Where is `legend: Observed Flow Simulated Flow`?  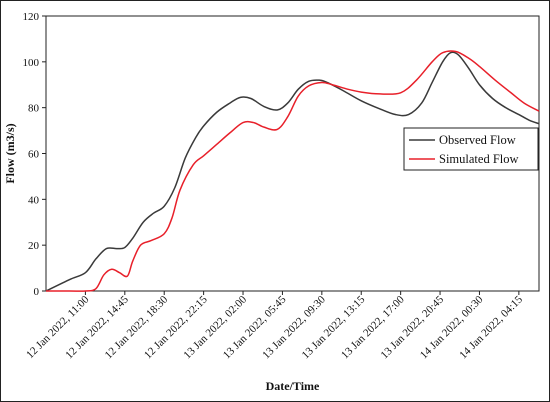
legend: Observed Flow Simulated Flow is located at coordinates (471, 149).